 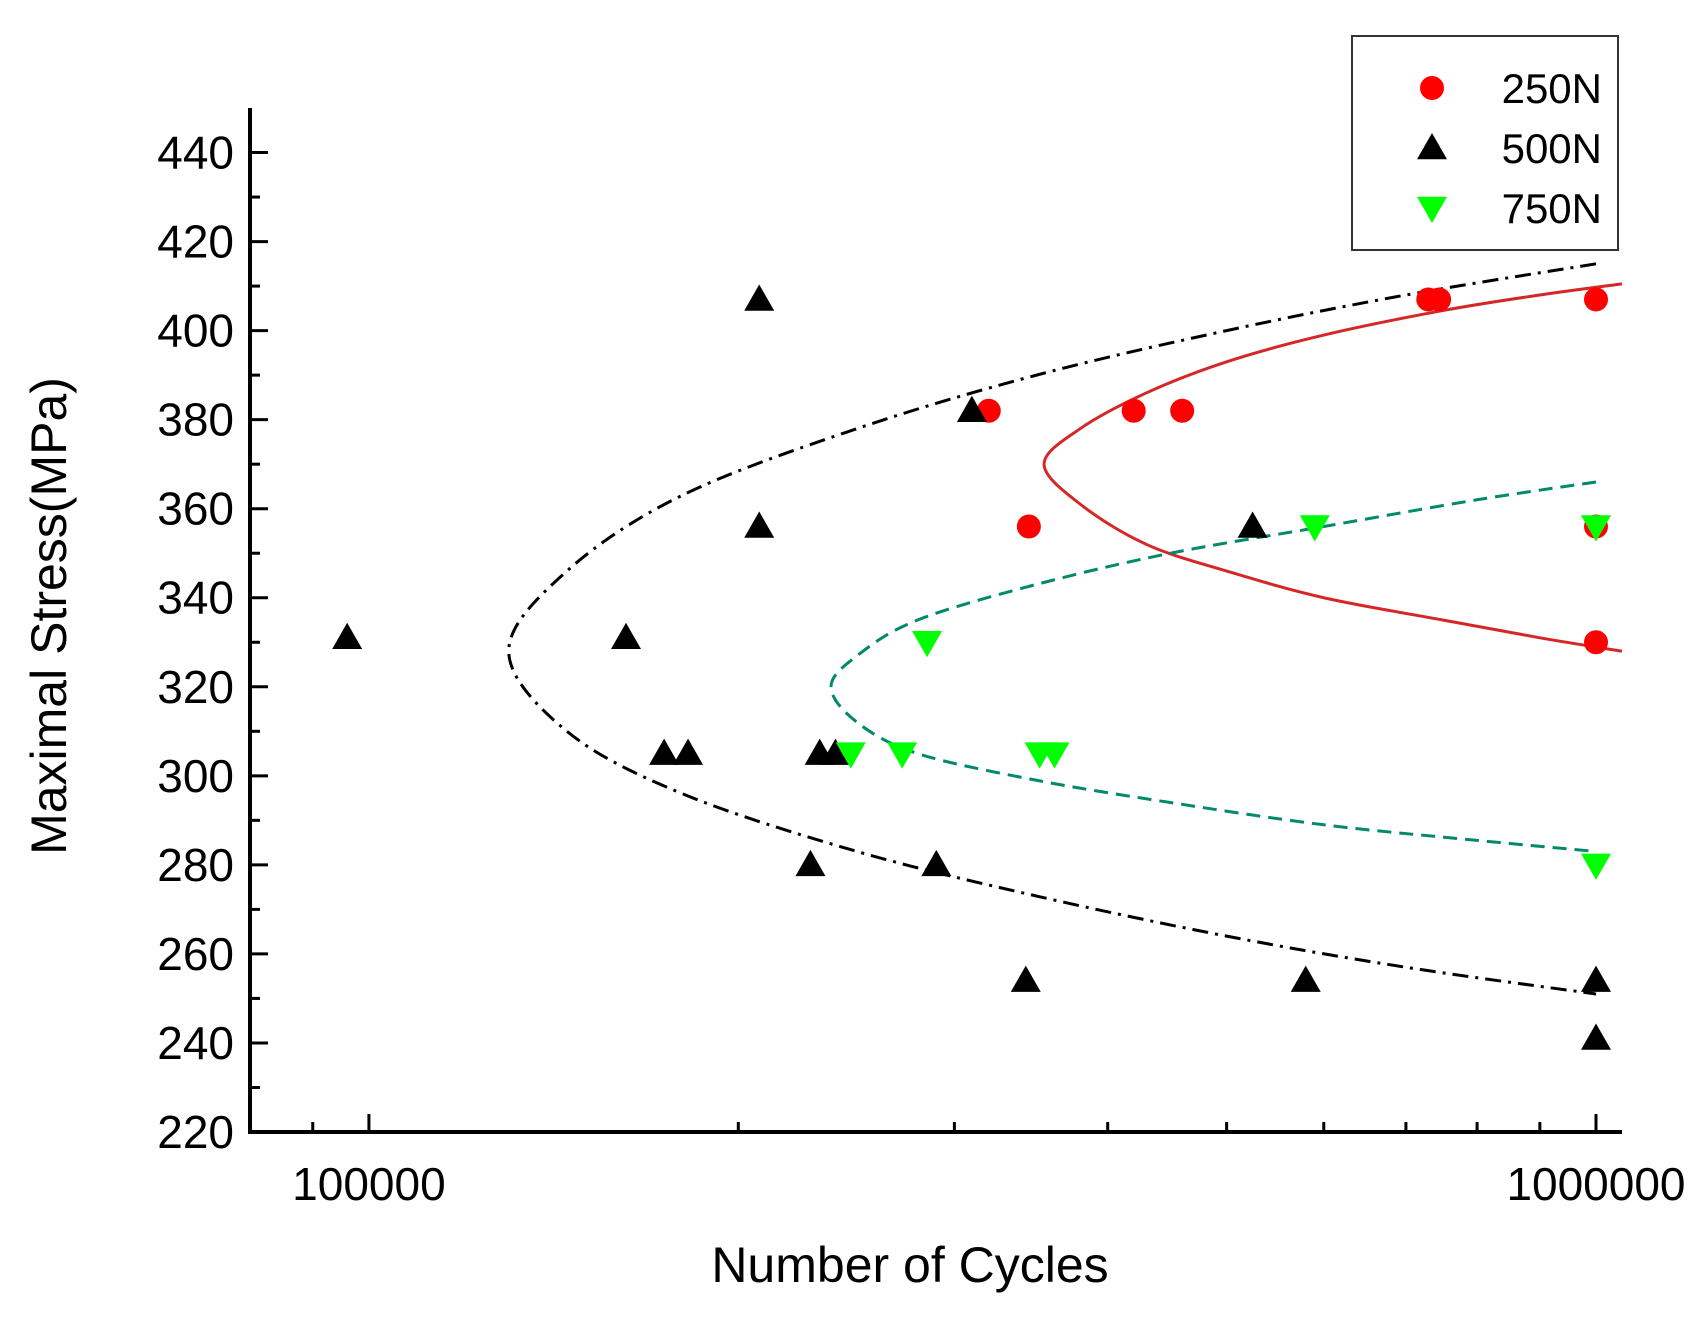 What do you see at coordinates (1432, 146) in the screenshot?
I see `legend-marker-500n` at bounding box center [1432, 146].